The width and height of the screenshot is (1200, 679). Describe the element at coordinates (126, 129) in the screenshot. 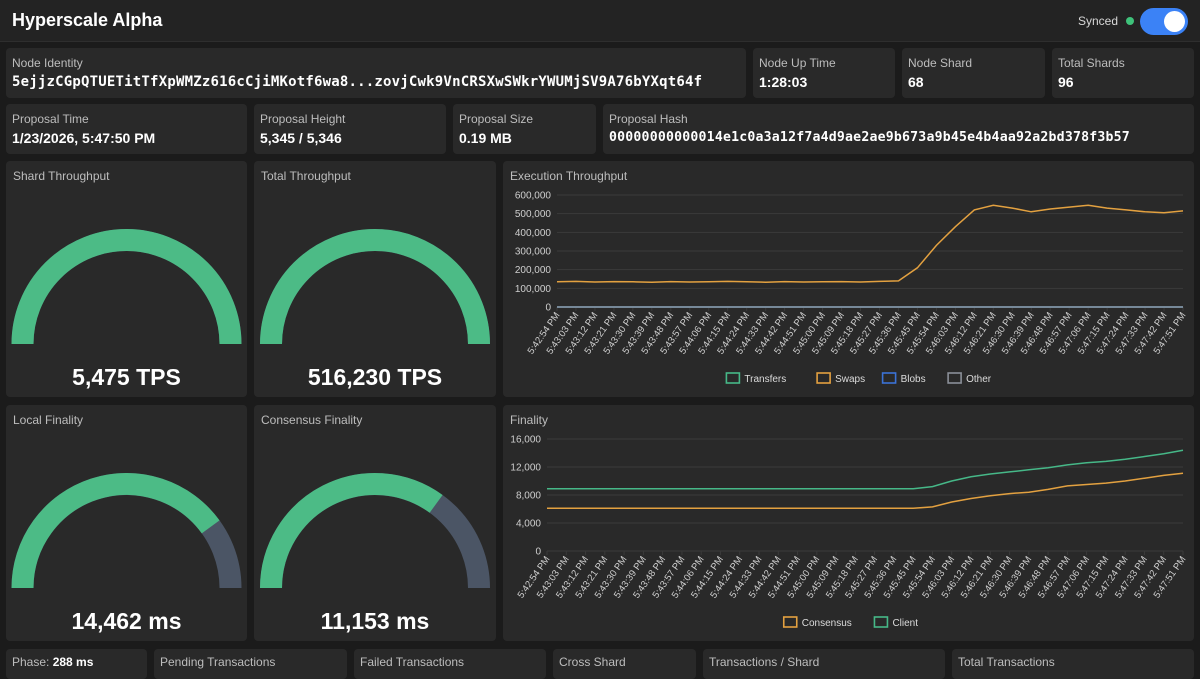

I see `proposal-time-card: Proposal Time 1/23/2026, 5:47:50 PM` at that location.